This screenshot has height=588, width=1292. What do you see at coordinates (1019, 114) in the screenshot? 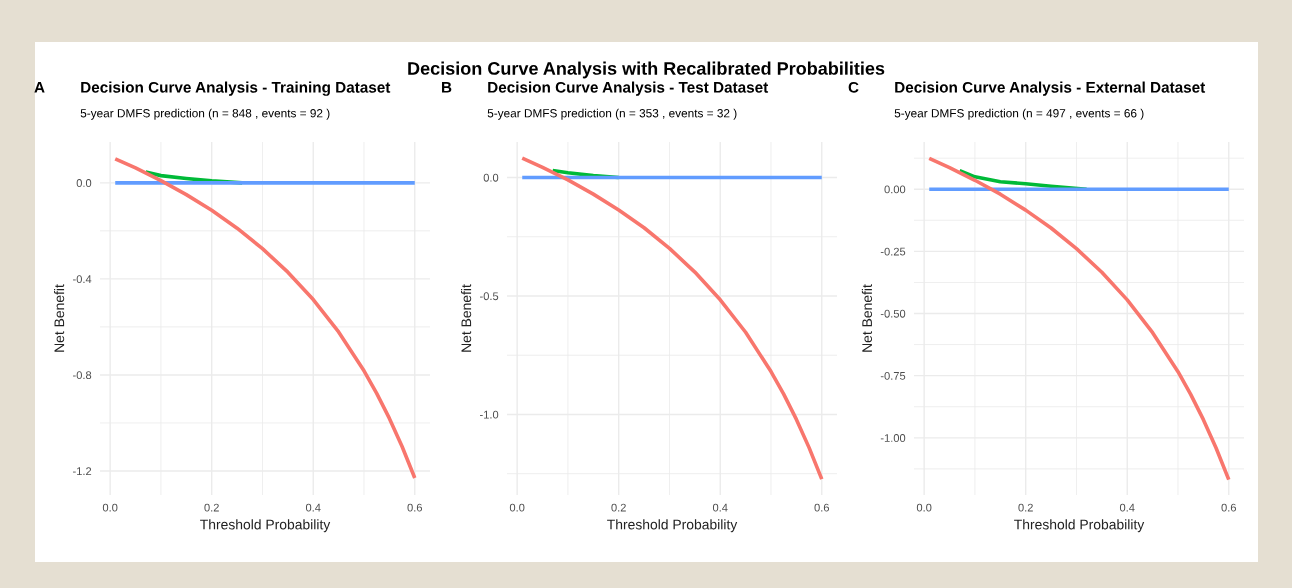
I see `chart-subtitle: 5-year DMFS prediction (n = 497 , events = 66 )` at bounding box center [1019, 114].